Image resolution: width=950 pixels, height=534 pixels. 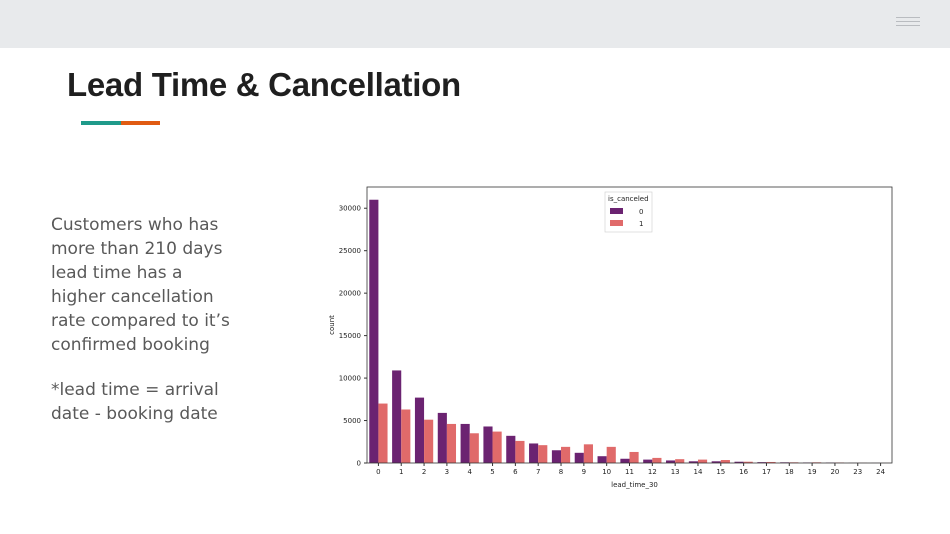 I want to click on x-tick-label: 5, so click(x=492, y=472).